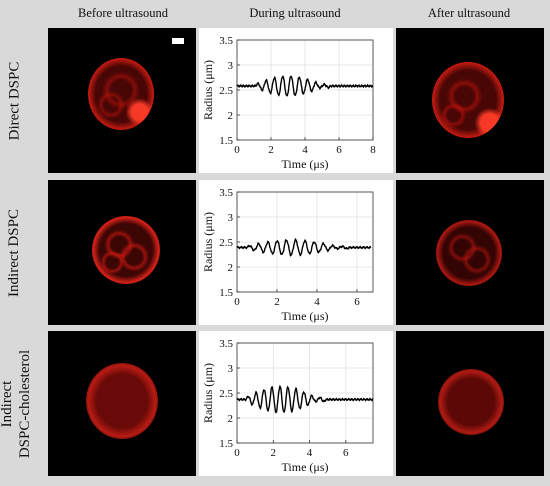 This screenshot has height=486, width=550. I want to click on radius-time-plot-indirect-dspc: 1.5 2 2.5 3 3.5 0 2 4 6 Time (μs) Radius (μm), so click(296, 252).